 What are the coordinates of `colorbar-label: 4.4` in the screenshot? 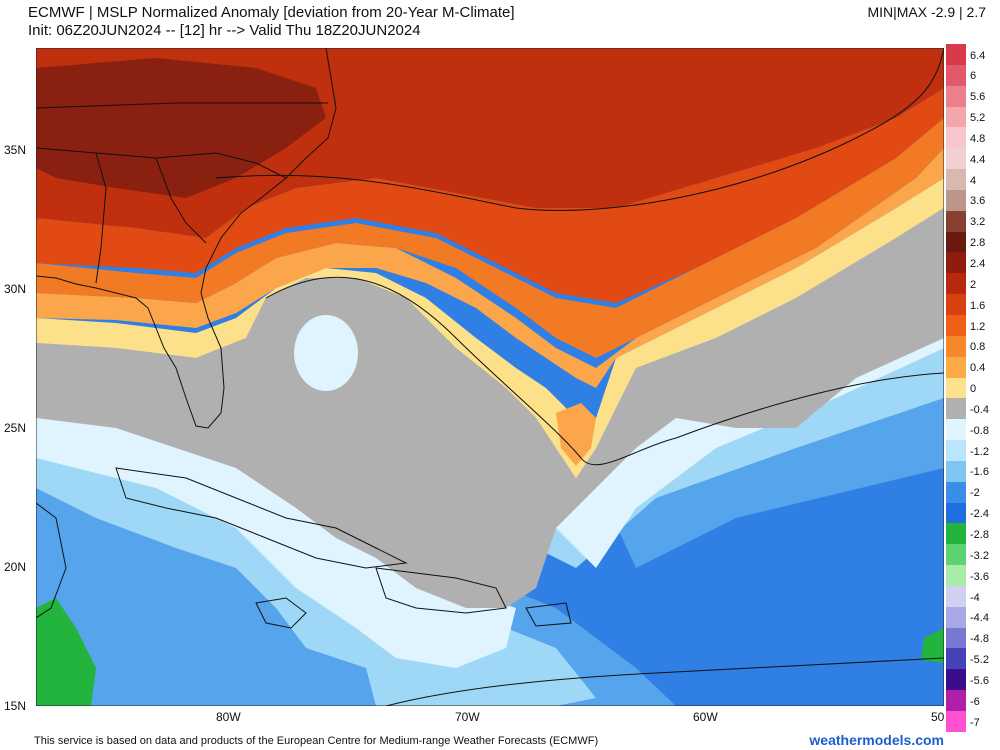 It's located at (978, 159).